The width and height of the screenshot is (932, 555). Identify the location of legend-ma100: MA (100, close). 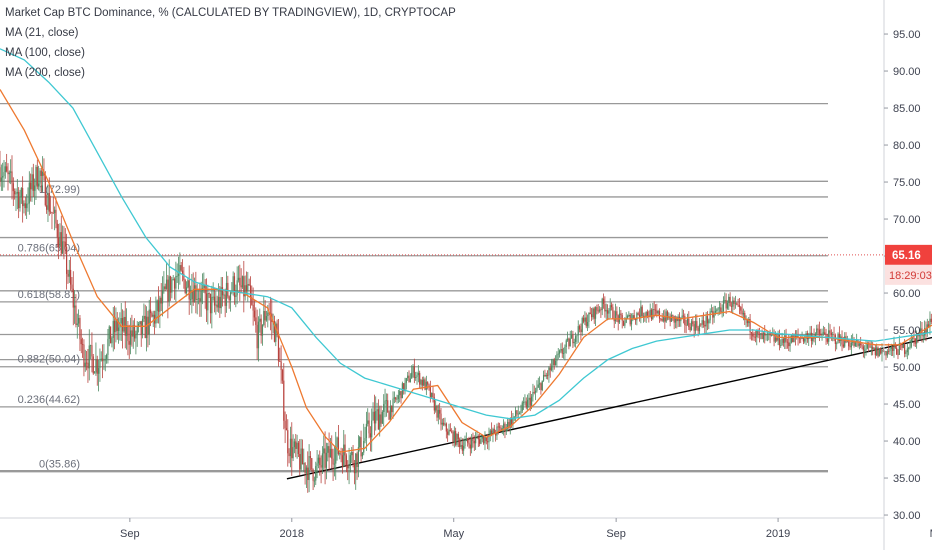
(45, 53).